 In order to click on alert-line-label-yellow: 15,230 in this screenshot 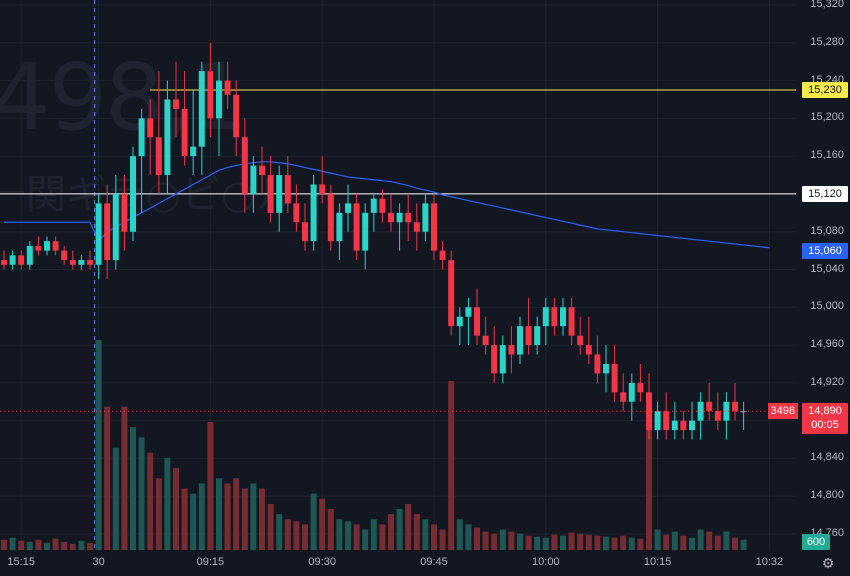, I will do `click(825, 90)`.